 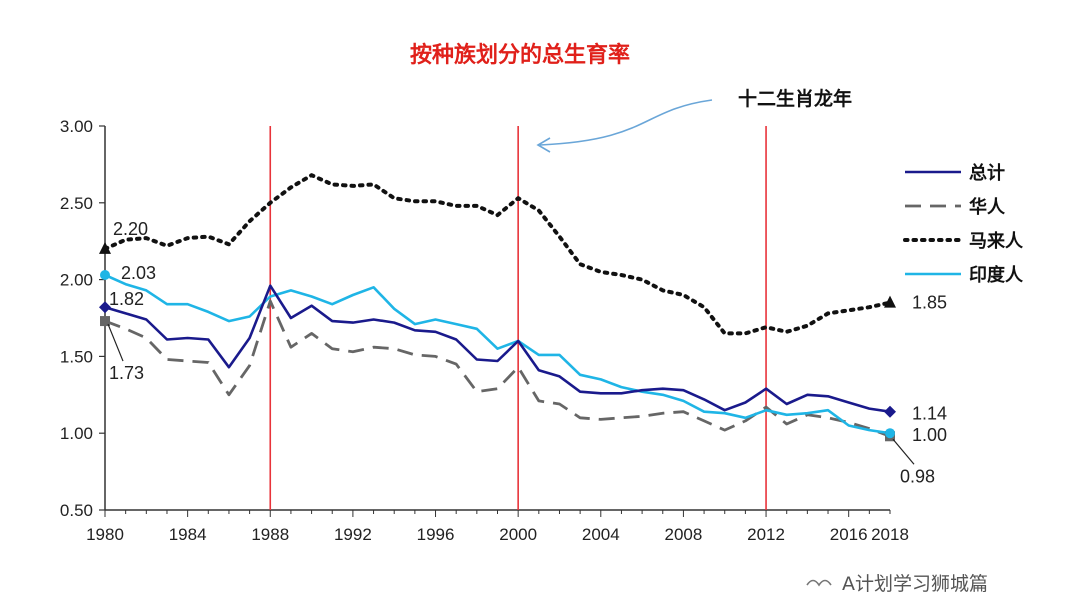 I want to click on legend-label-0: 总计, so click(x=987, y=173).